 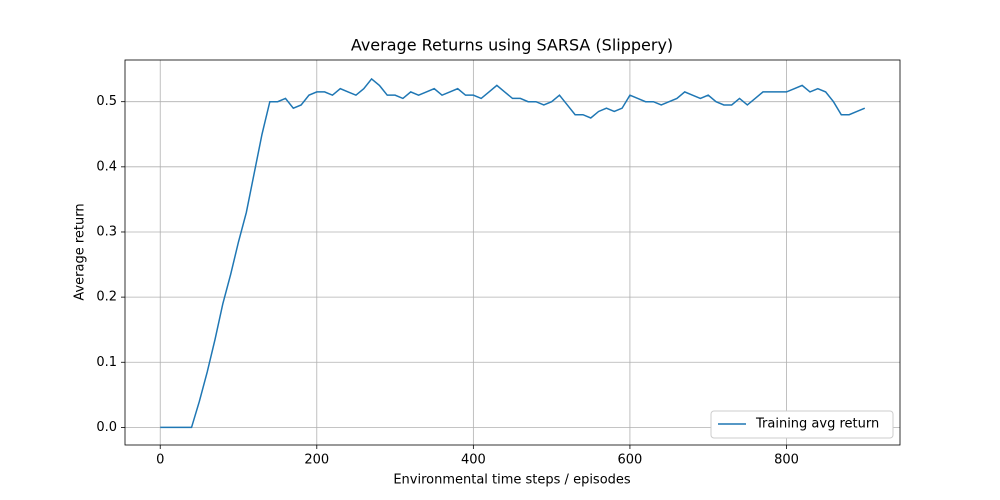 I want to click on x-axis-label: Environmental time steps / episodes, so click(x=512, y=480).